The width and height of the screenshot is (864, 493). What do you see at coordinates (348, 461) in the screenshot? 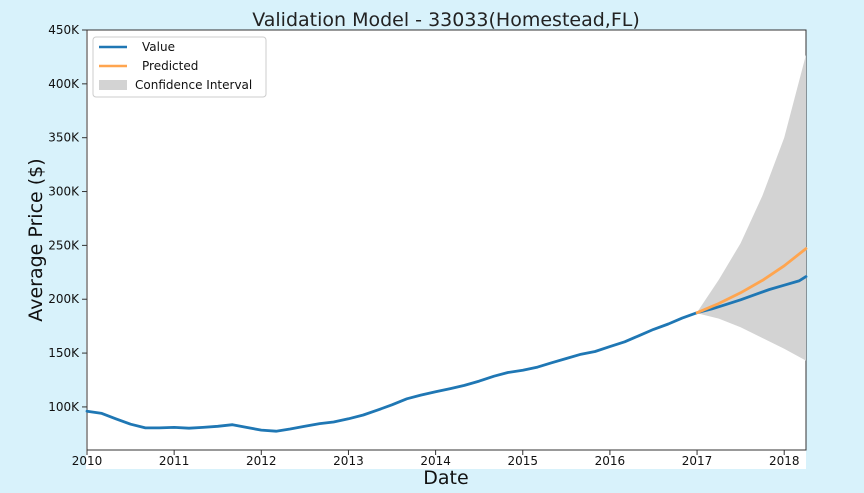
I see `x-tick-label: 2013` at bounding box center [348, 461].